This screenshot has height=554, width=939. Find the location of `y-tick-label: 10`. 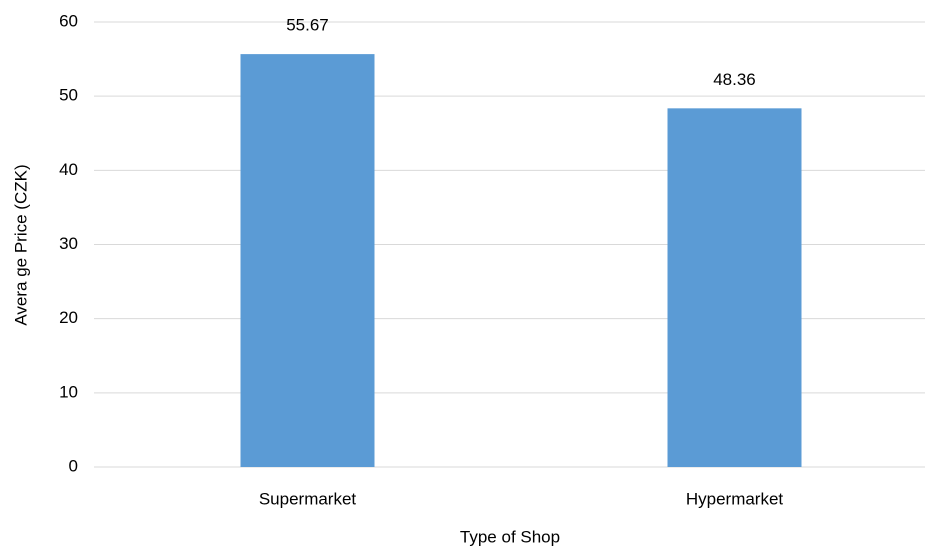

y-tick-label: 10 is located at coordinates (68, 391).